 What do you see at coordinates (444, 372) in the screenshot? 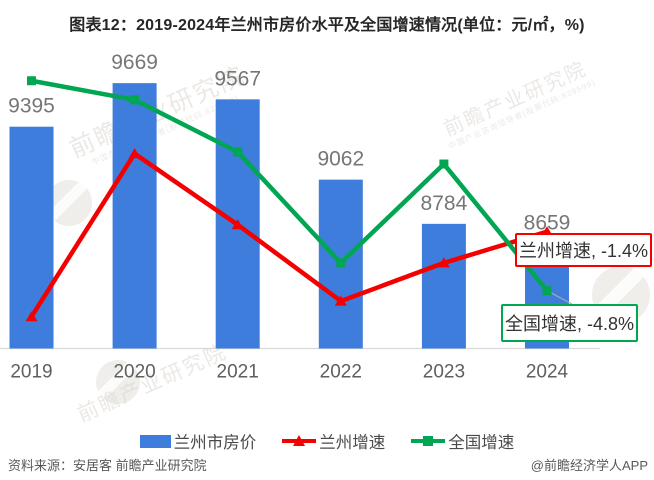
I see `x-tick-label: 2023` at bounding box center [444, 372].